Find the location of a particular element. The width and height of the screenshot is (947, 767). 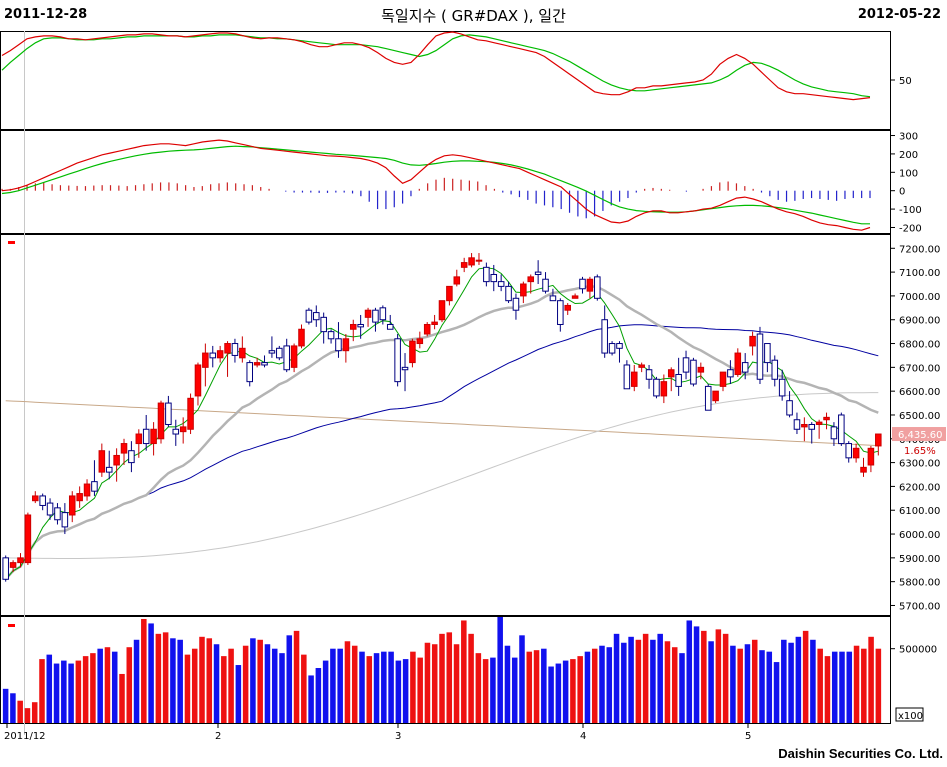

panel-frame-macd is located at coordinates (445, 182).